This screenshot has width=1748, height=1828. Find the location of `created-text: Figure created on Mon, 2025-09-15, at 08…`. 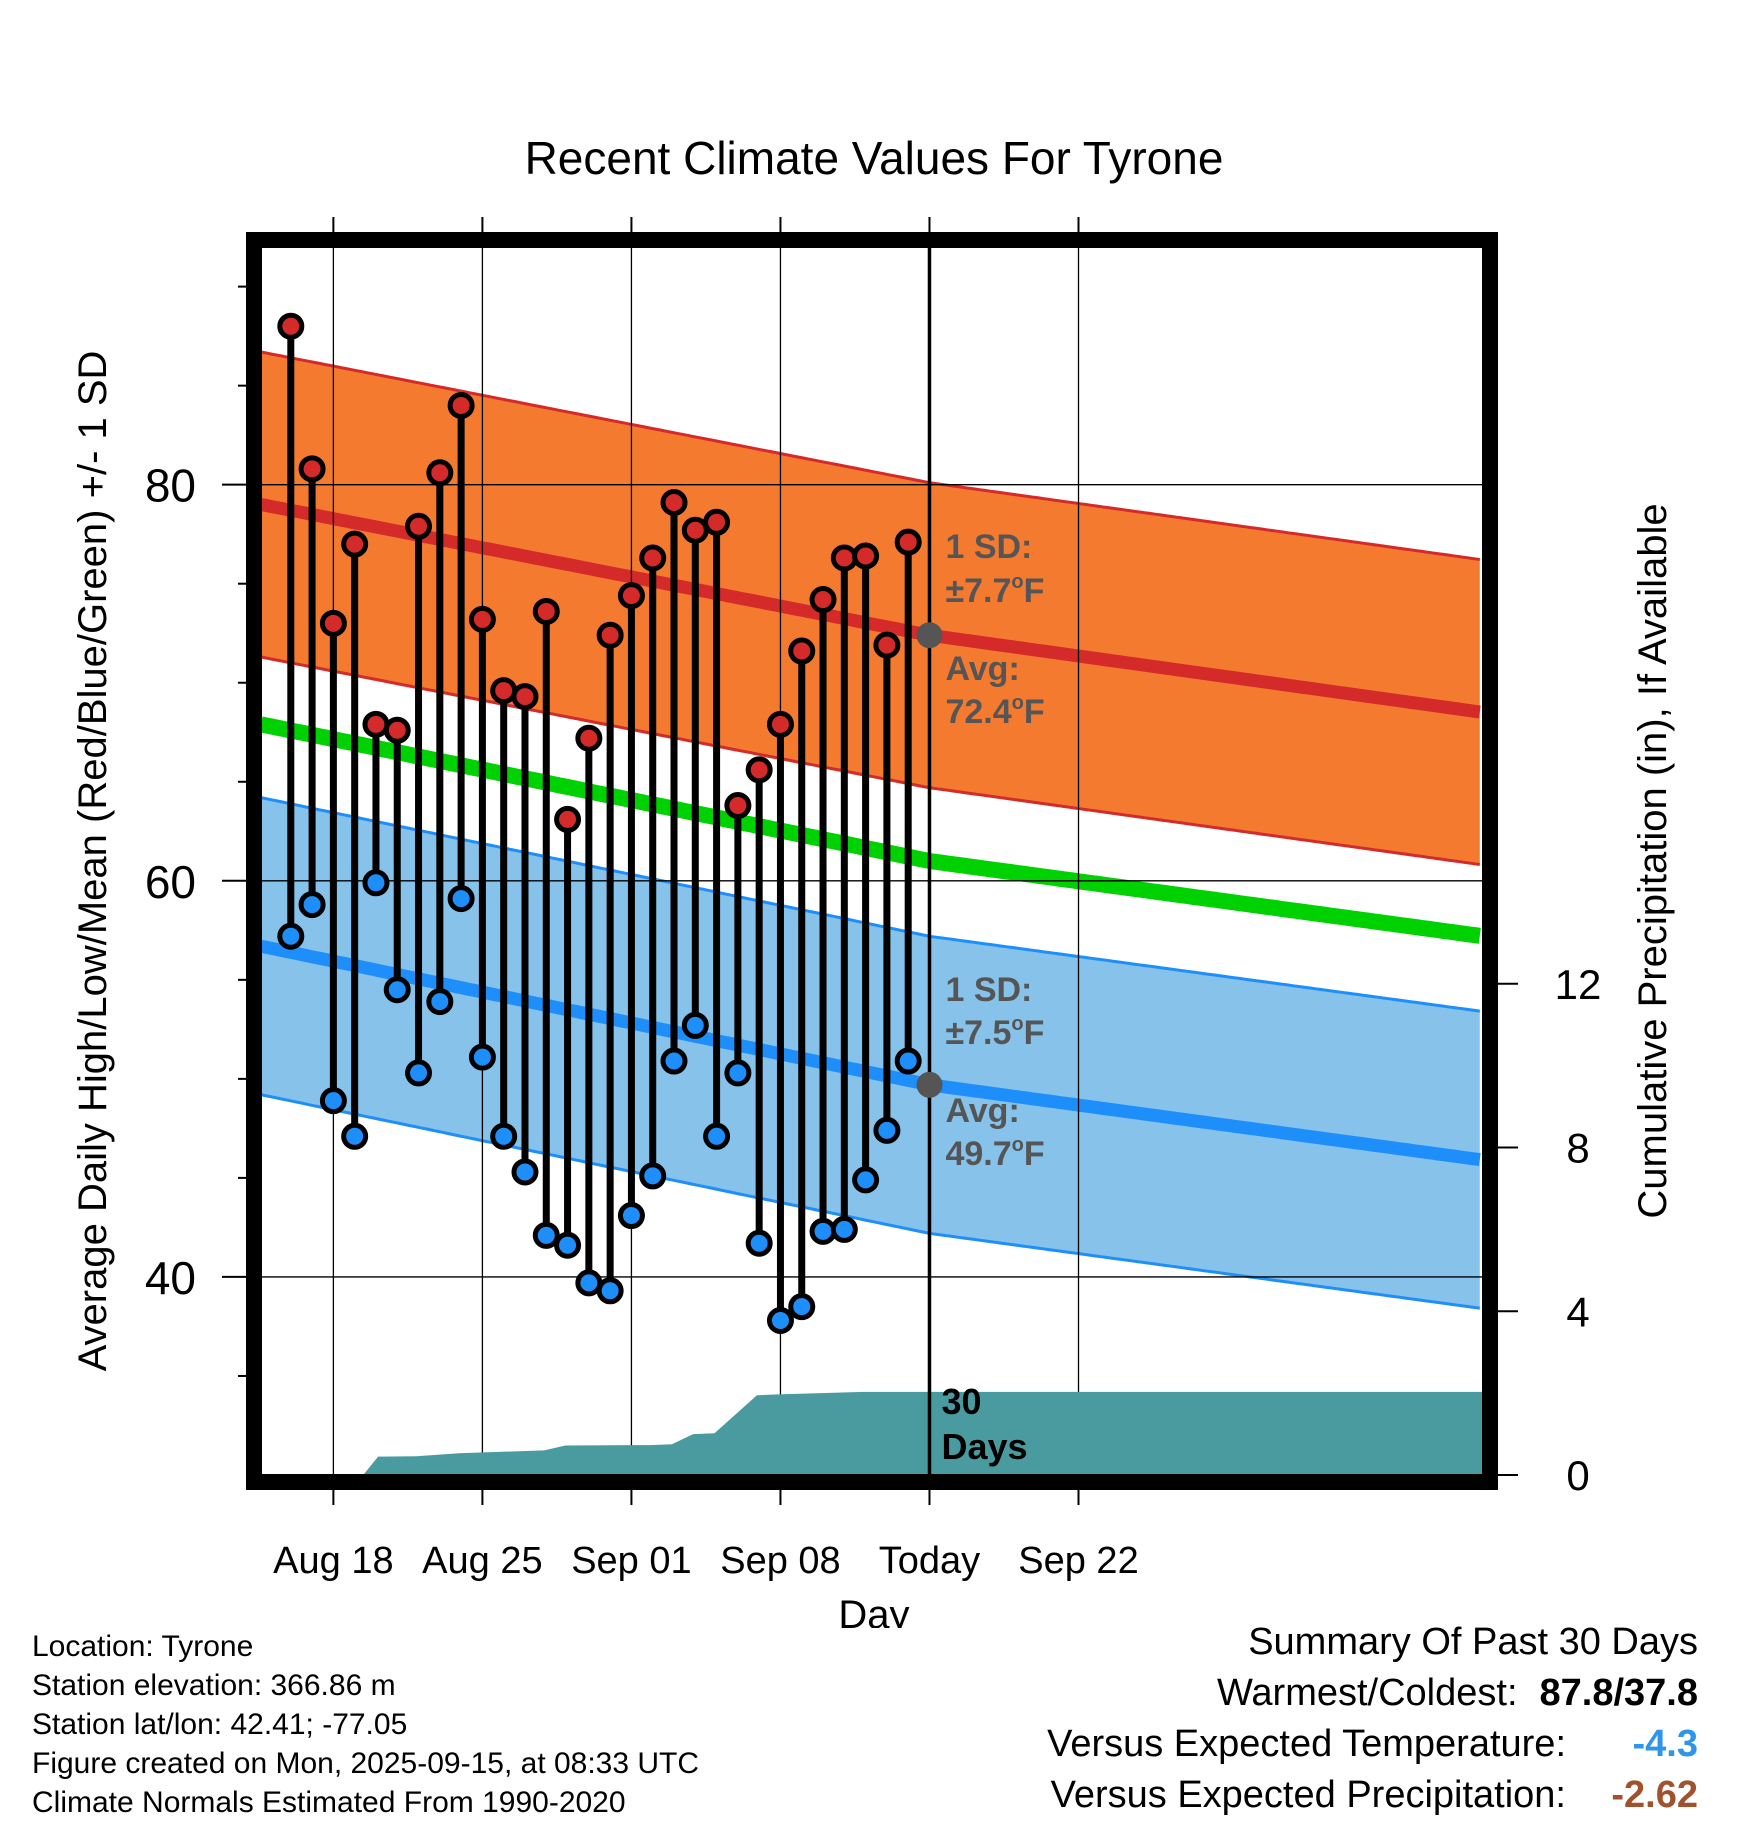

created-text: Figure created on Mon, 2025-09-15, at 08… is located at coordinates (366, 1763).